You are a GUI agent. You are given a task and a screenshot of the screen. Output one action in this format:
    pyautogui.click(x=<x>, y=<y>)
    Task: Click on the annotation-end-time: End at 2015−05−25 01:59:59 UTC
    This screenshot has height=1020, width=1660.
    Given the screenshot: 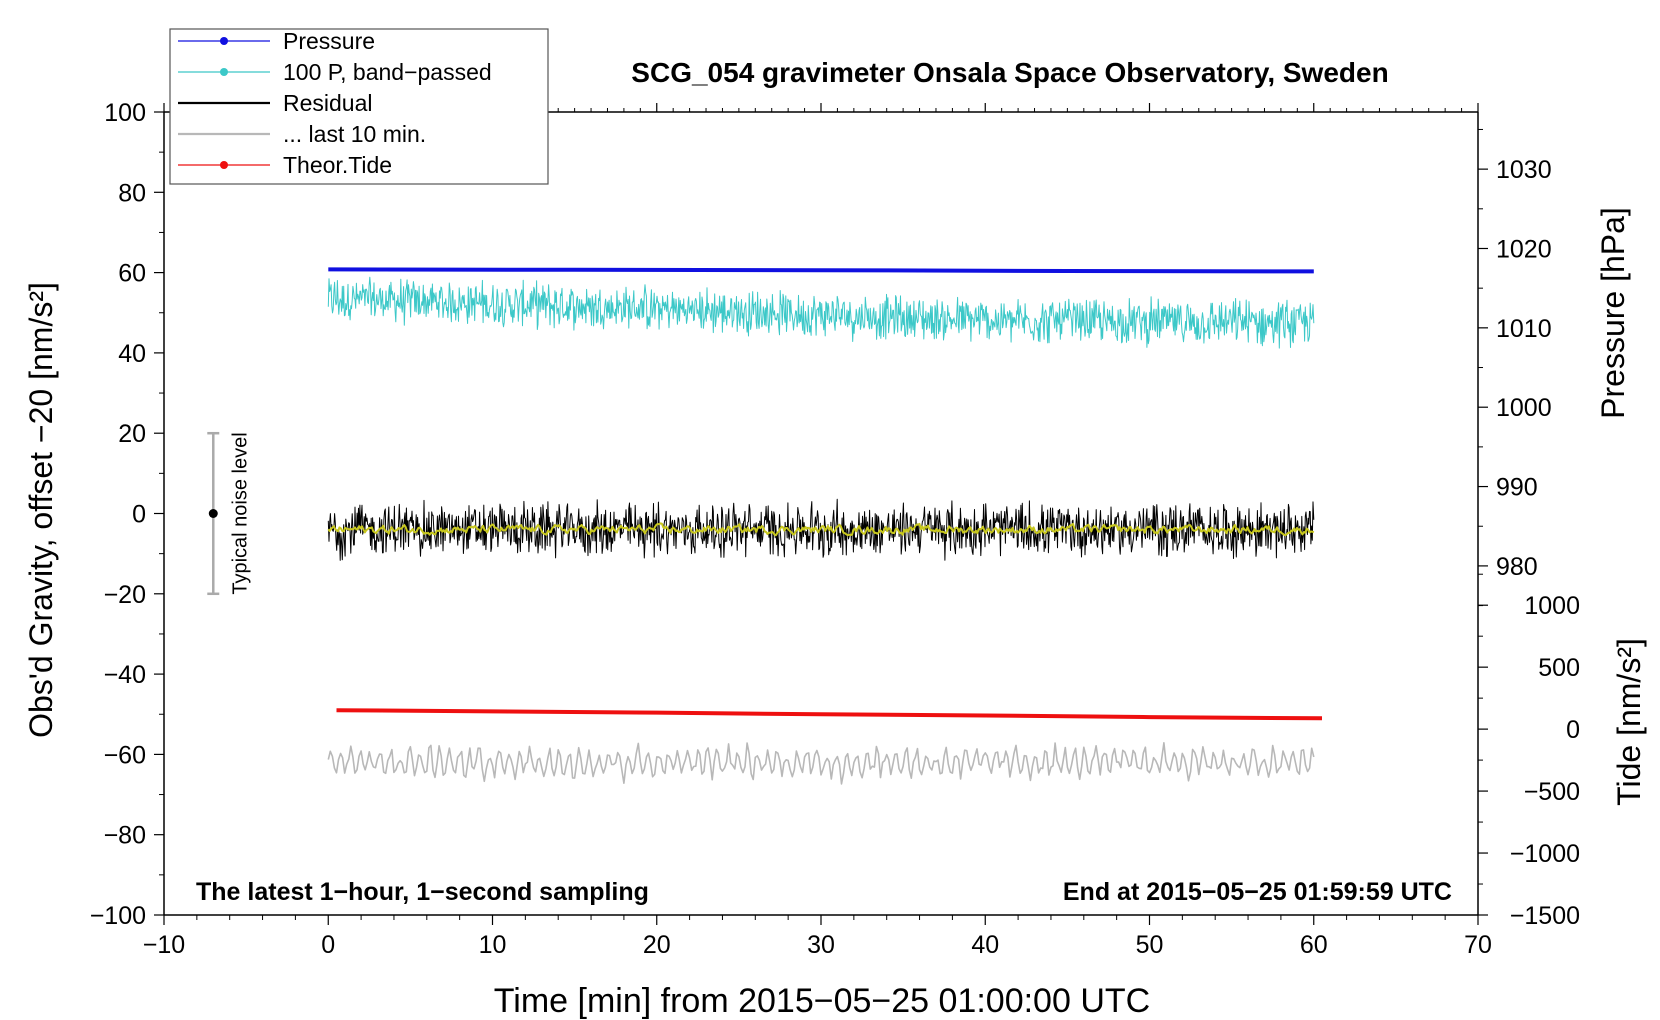 What is the action you would take?
    pyautogui.click(x=1257, y=892)
    